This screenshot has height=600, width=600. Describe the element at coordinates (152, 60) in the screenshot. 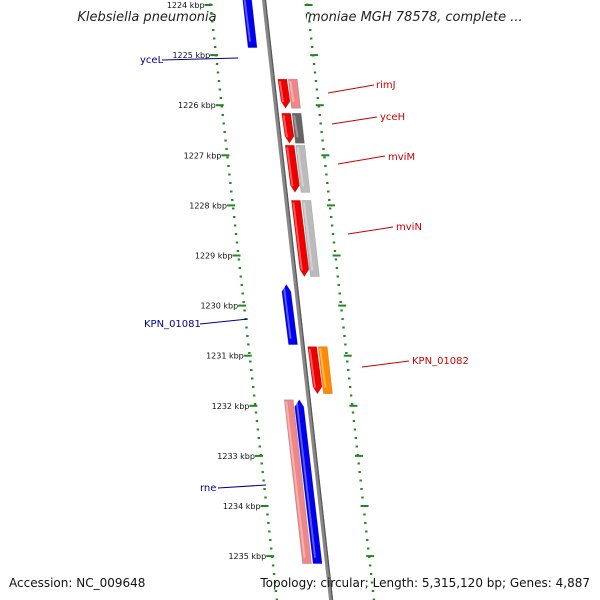

I see `gene-name-text: yceL` at that location.